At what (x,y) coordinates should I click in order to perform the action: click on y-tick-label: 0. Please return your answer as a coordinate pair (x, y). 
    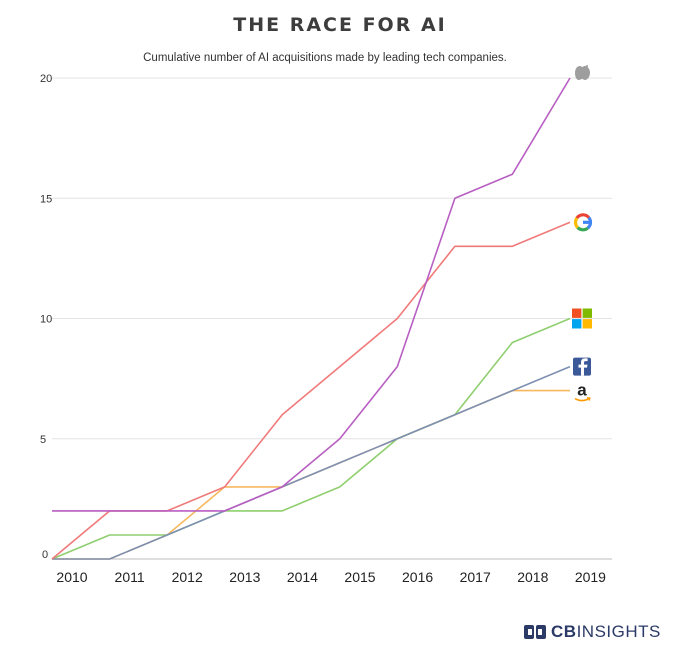
    Looking at the image, I should click on (45, 555).